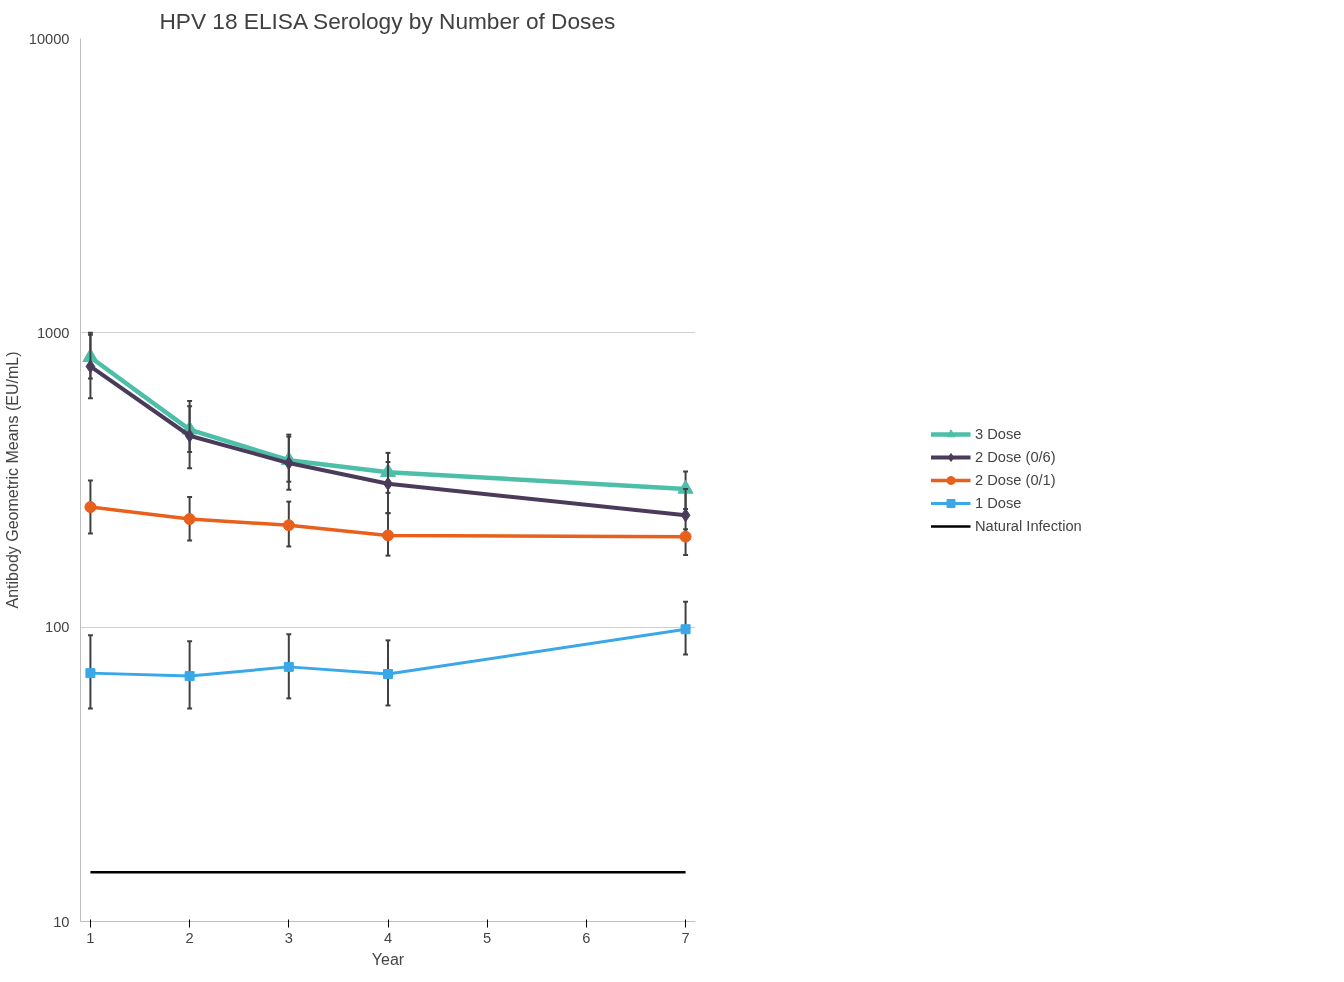  What do you see at coordinates (586, 937) in the screenshot?
I see `x-tick-label: 6` at bounding box center [586, 937].